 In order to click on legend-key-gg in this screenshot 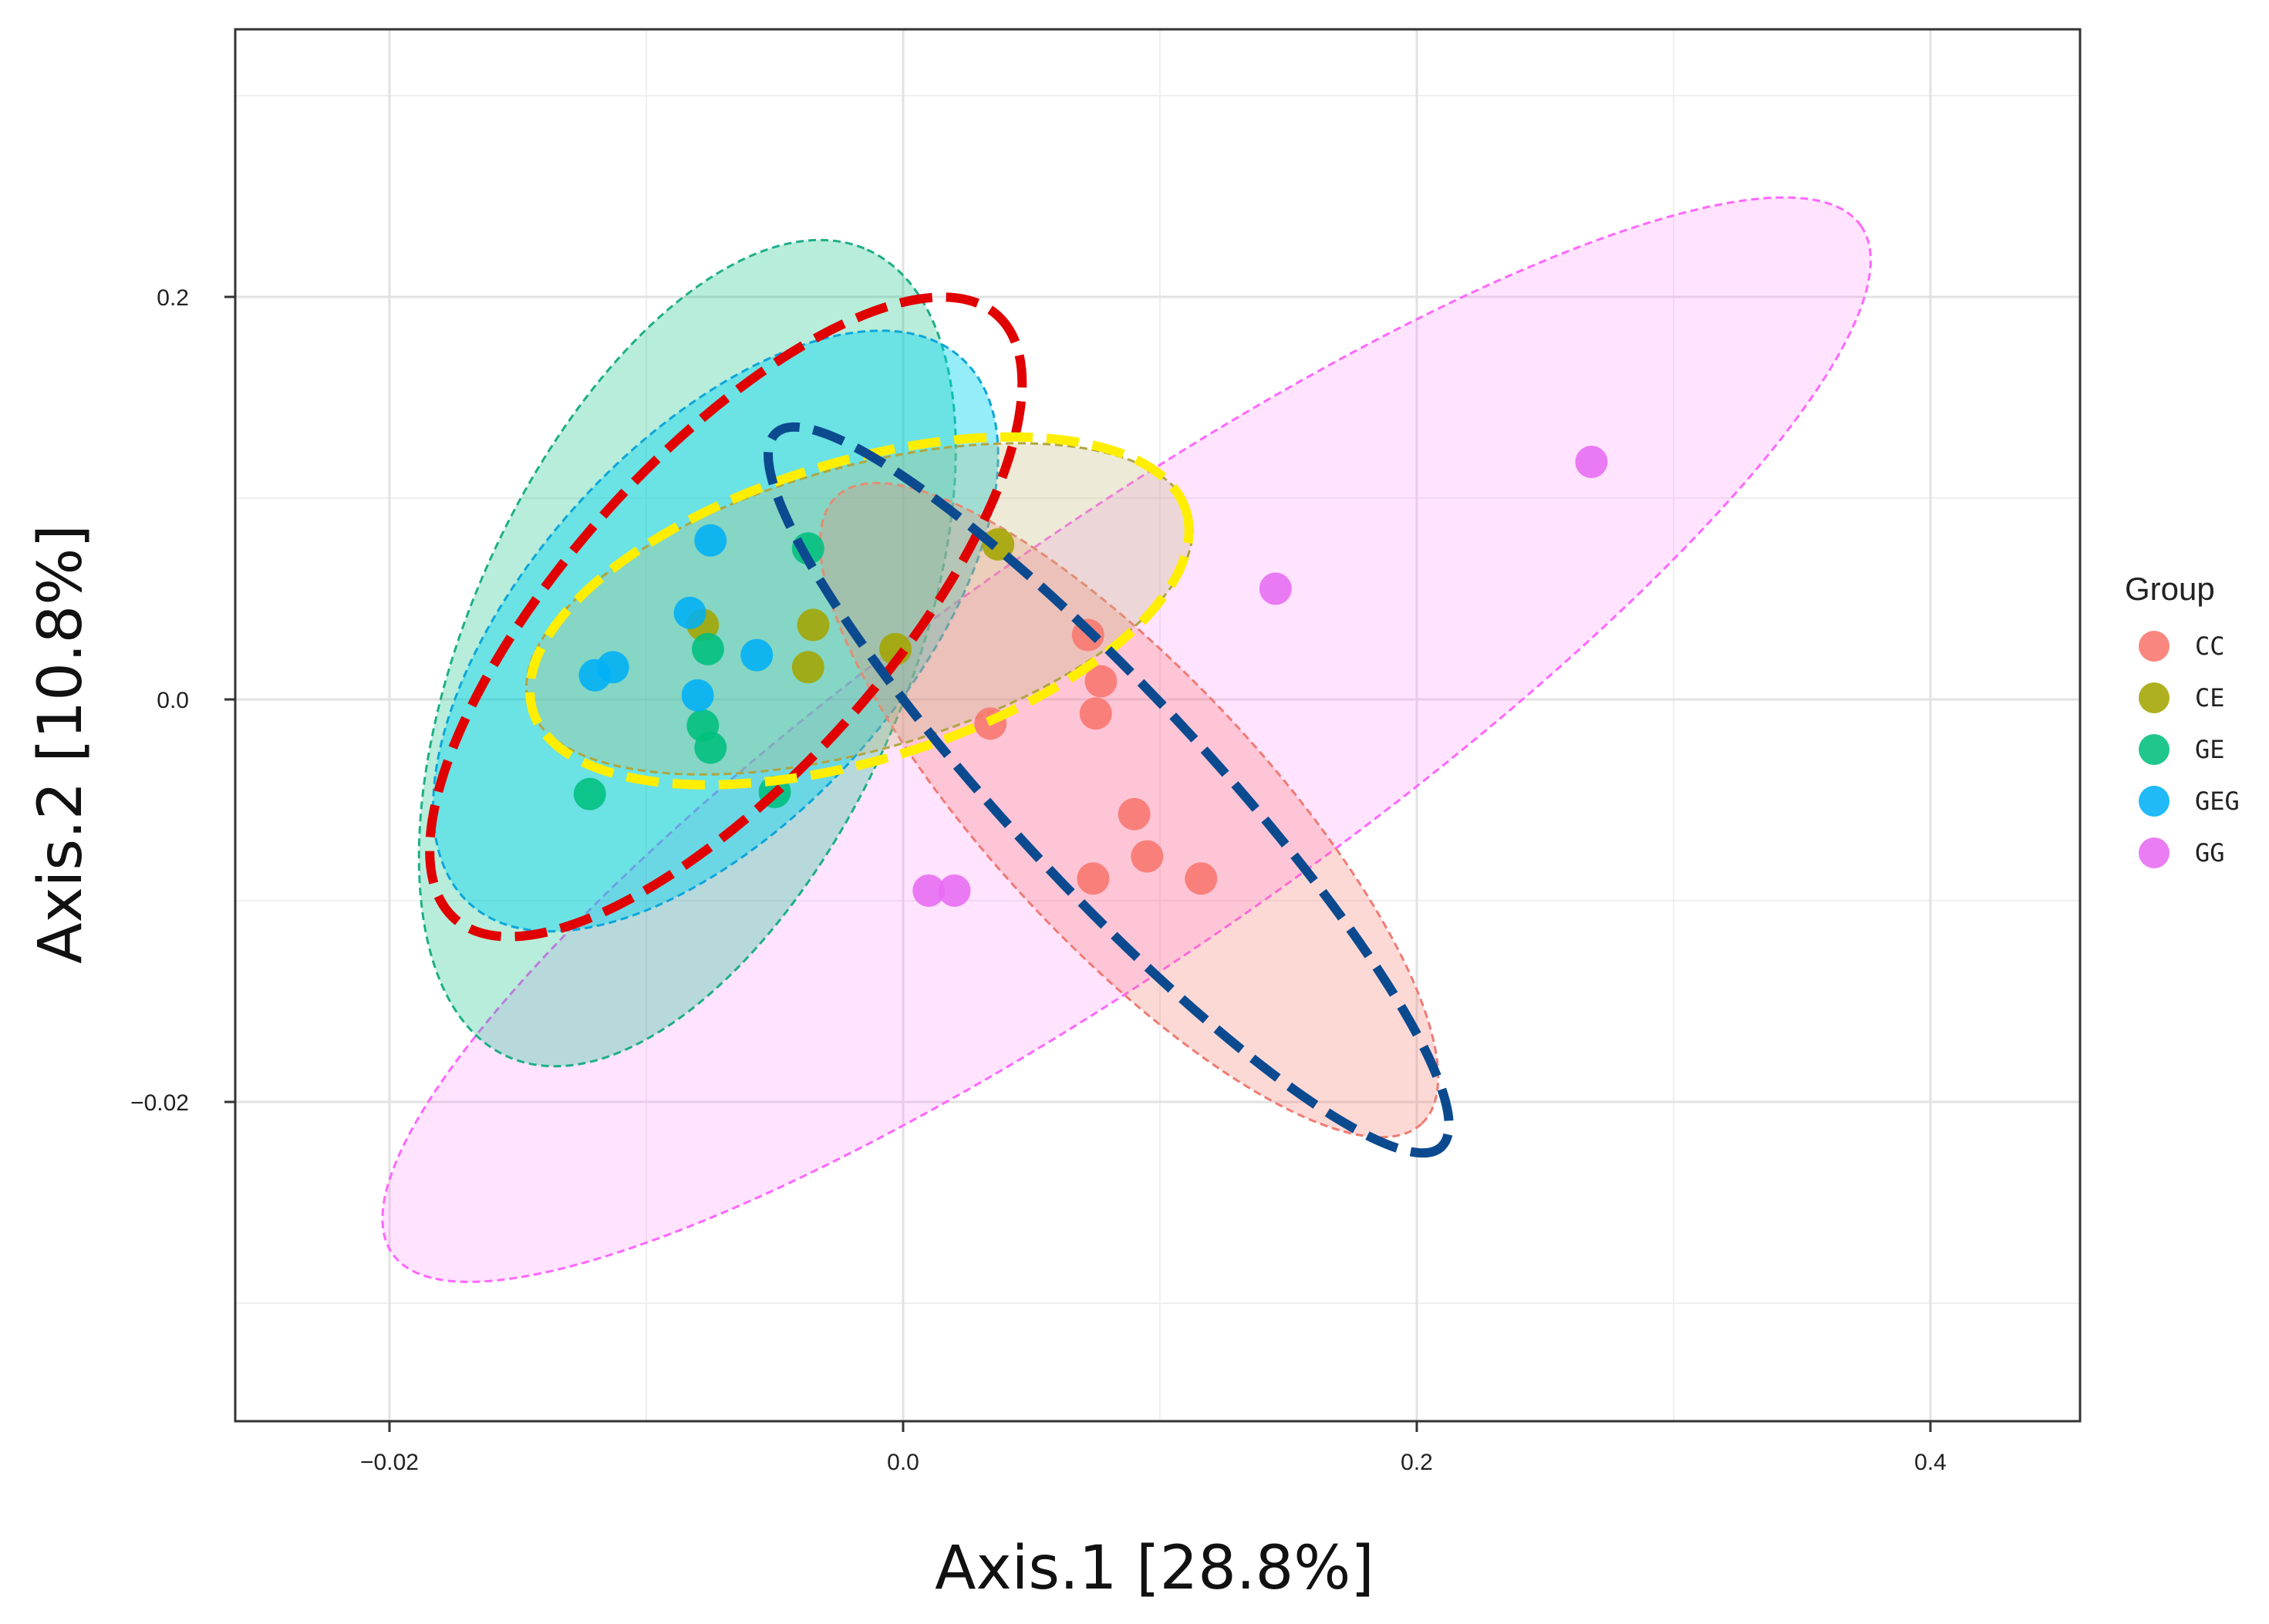, I will do `click(2154, 852)`.